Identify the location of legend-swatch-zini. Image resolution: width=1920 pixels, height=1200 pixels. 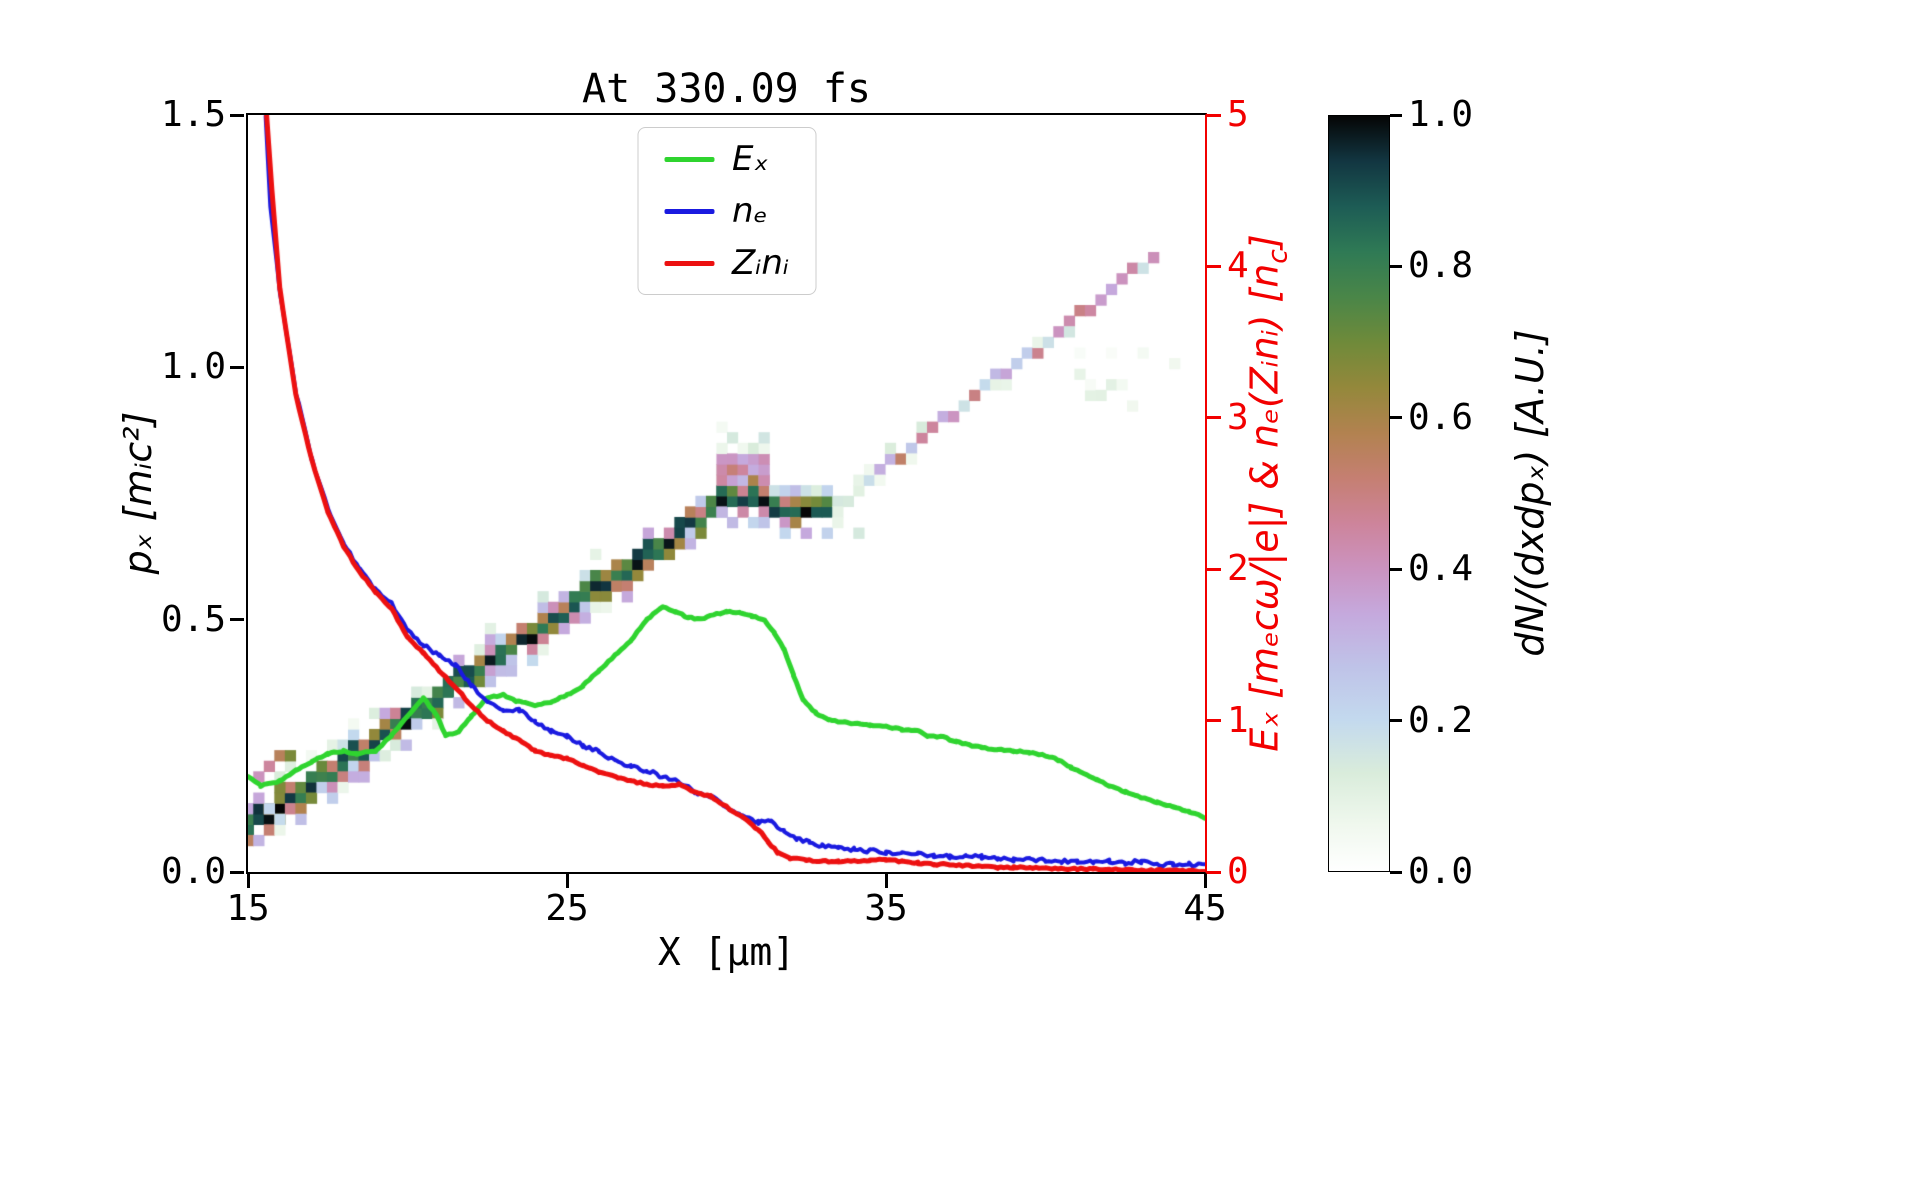
(689, 263).